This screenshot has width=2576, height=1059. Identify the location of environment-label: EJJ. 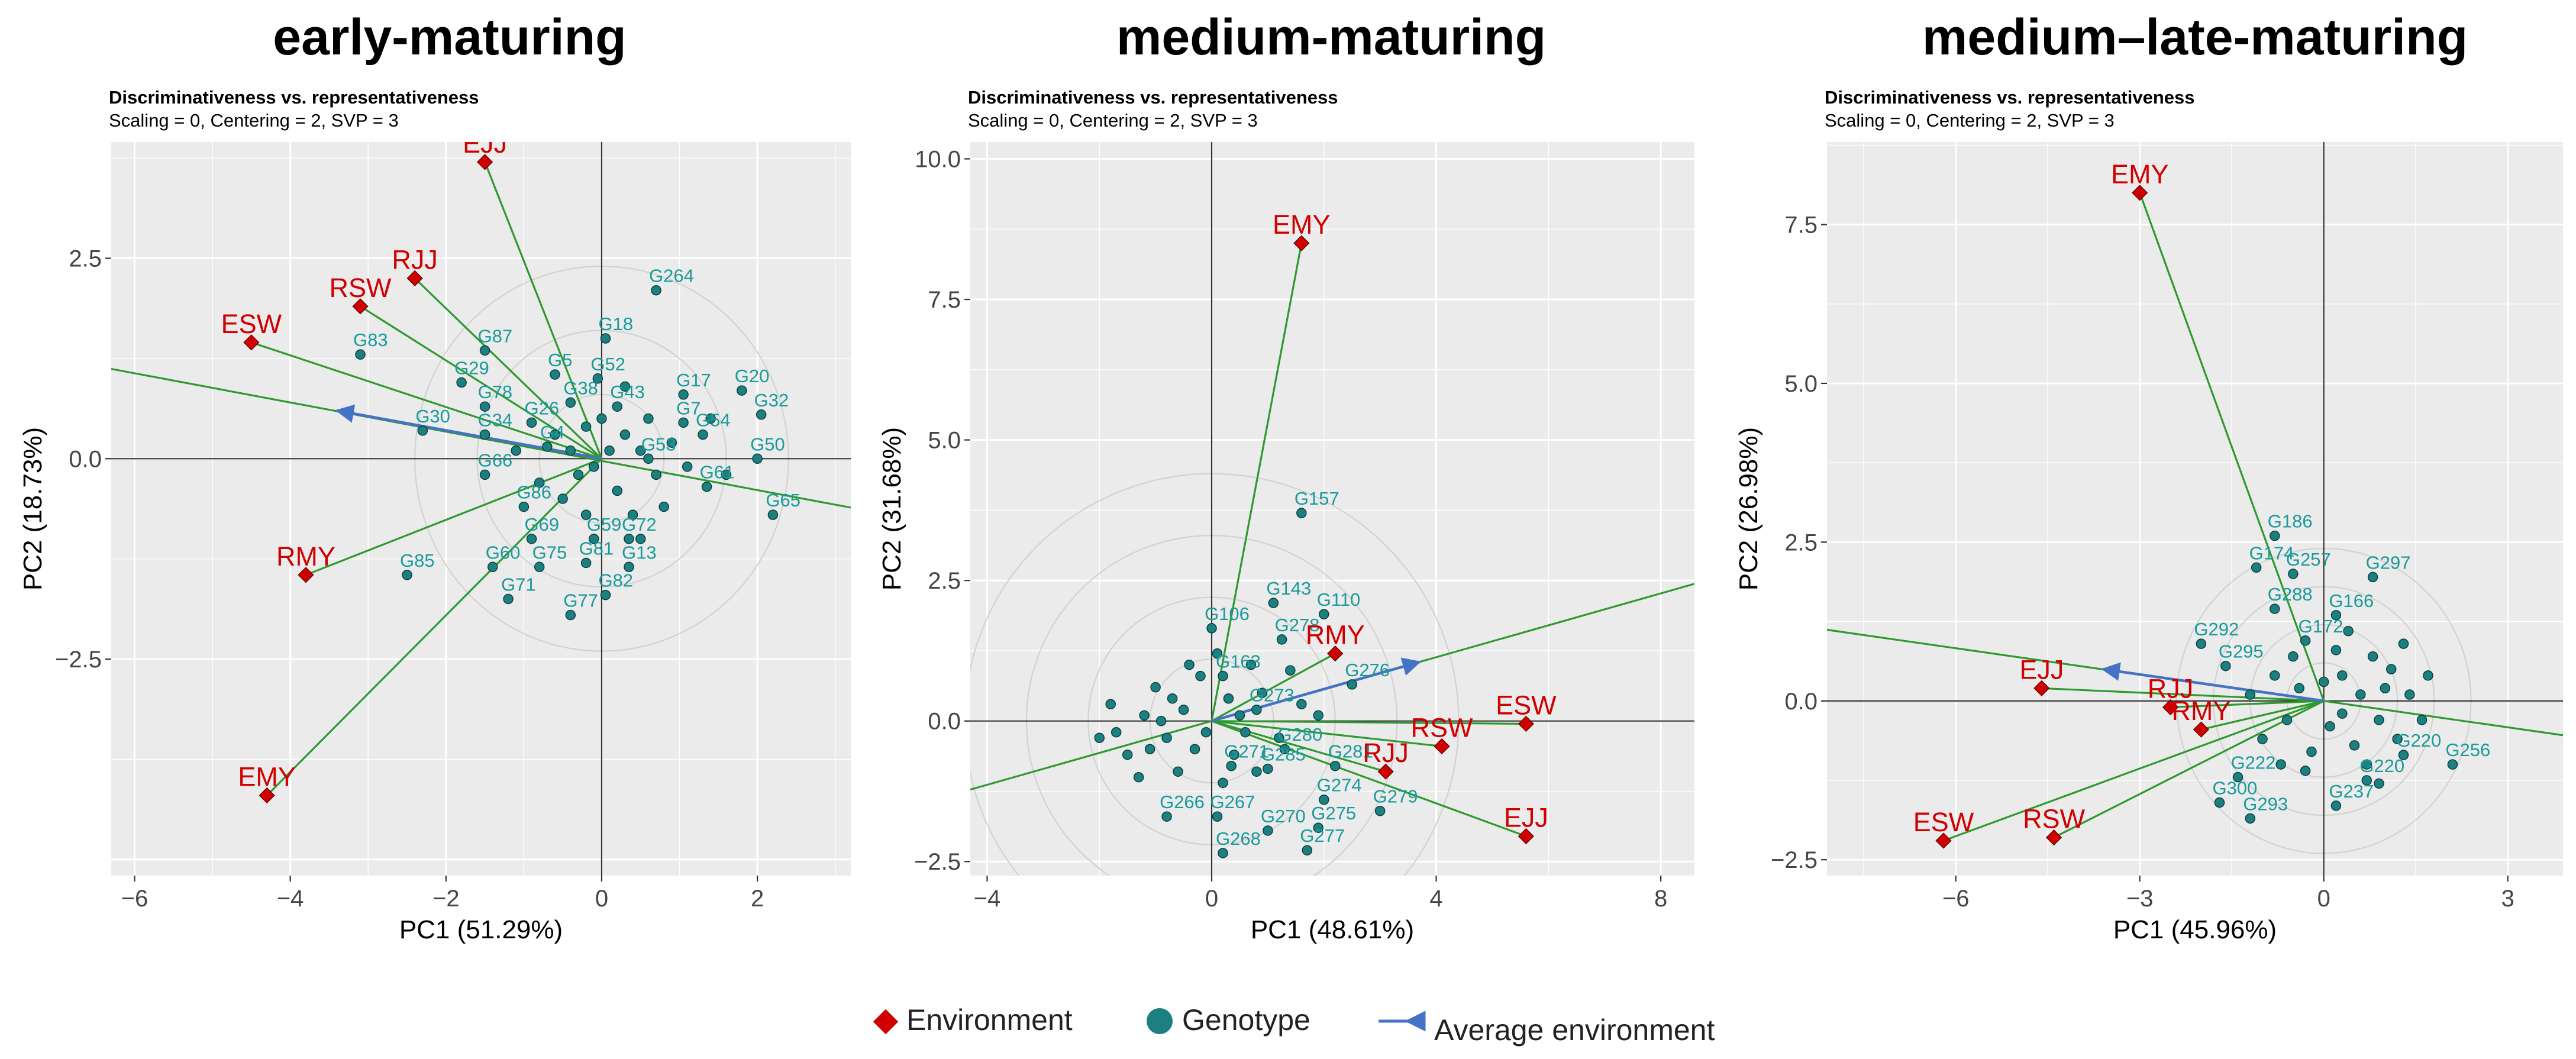
(485, 143).